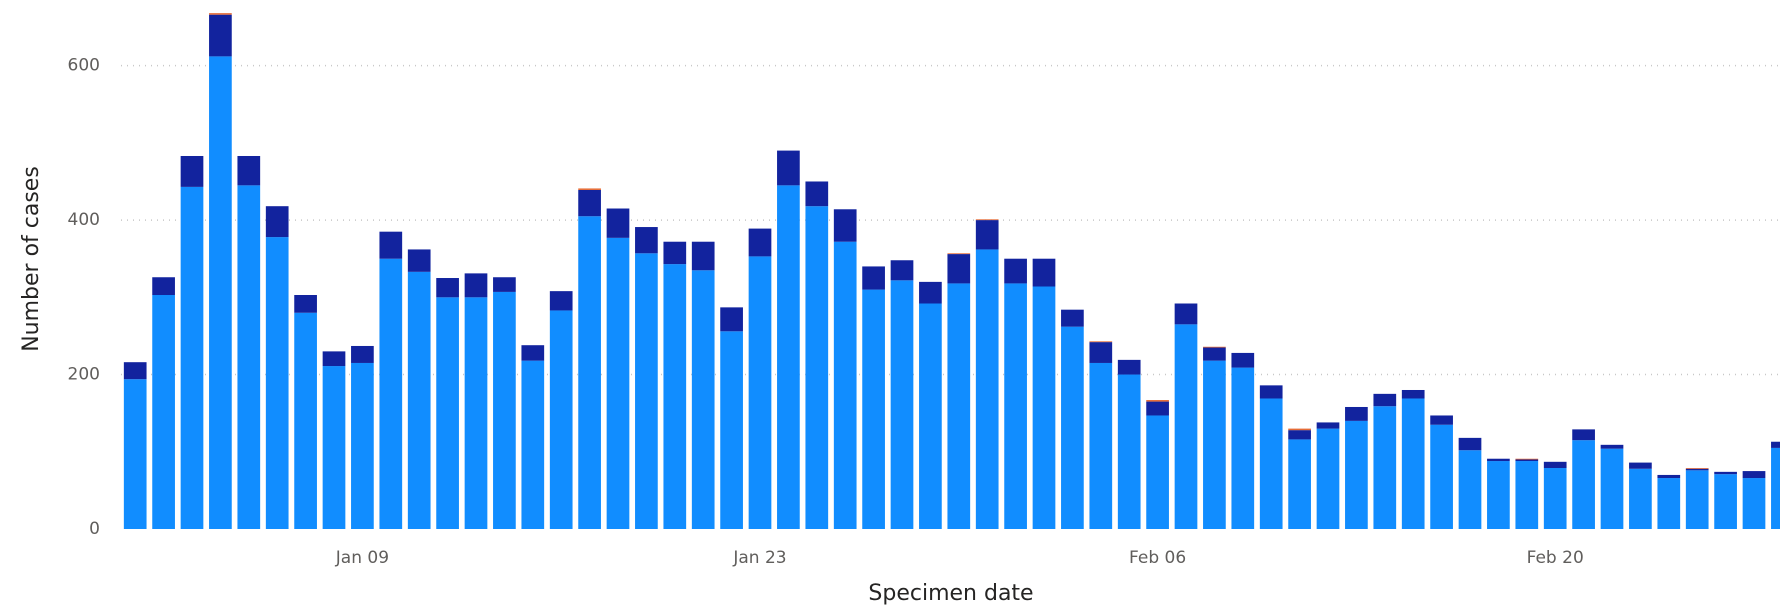 Image resolution: width=1780 pixels, height=612 pixels. What do you see at coordinates (950, 593) in the screenshot?
I see `x-axis-title: Specimen date` at bounding box center [950, 593].